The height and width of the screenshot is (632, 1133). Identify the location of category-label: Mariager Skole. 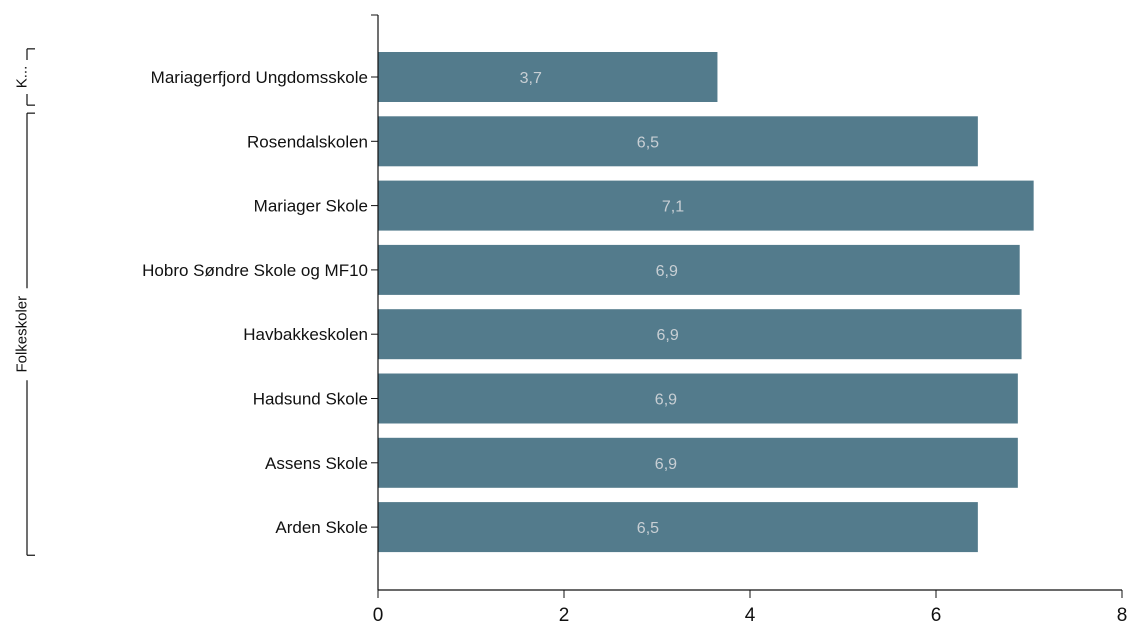
(311, 206).